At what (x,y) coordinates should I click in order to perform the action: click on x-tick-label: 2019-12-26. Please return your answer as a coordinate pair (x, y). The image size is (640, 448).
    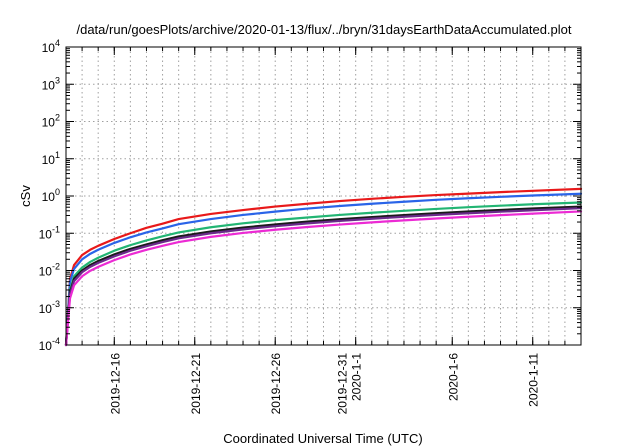
    Looking at the image, I should click on (276, 384).